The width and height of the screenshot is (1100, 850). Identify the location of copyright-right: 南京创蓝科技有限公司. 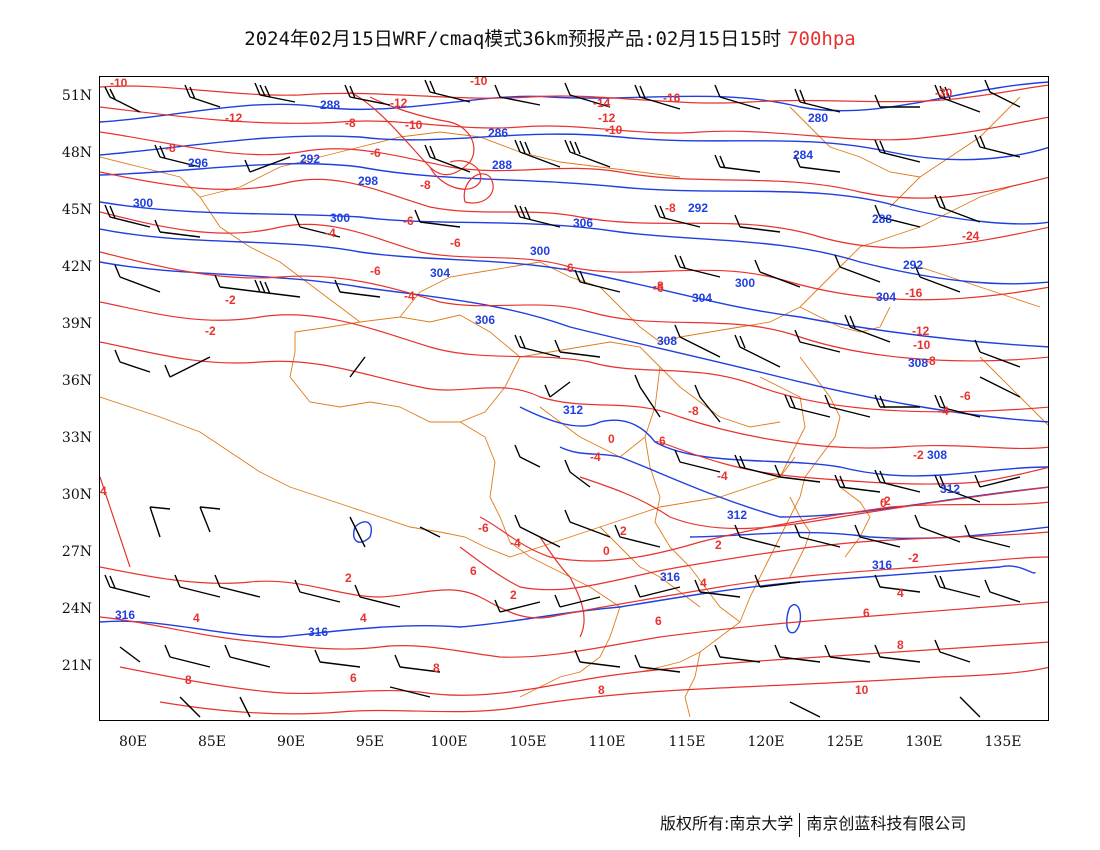
(886, 823).